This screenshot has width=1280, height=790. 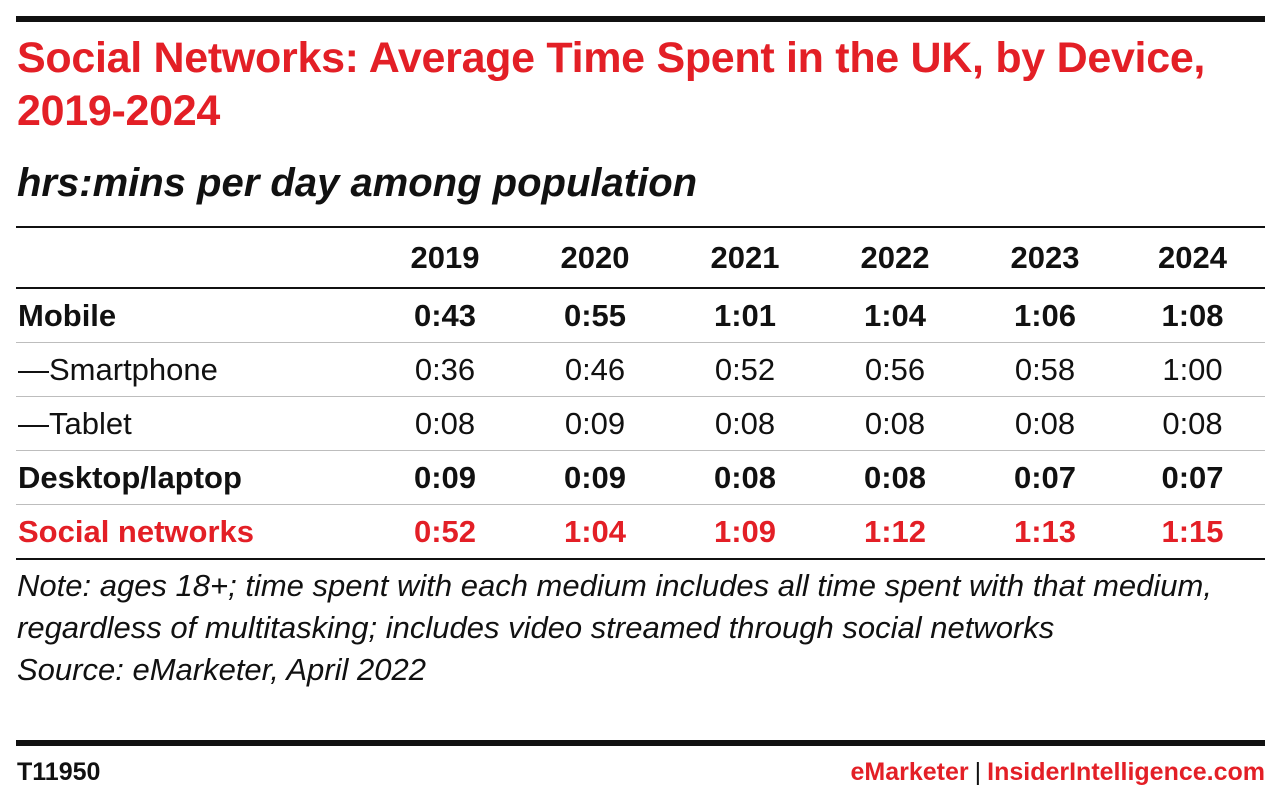 I want to click on row-label: —Tablet, so click(x=75, y=423).